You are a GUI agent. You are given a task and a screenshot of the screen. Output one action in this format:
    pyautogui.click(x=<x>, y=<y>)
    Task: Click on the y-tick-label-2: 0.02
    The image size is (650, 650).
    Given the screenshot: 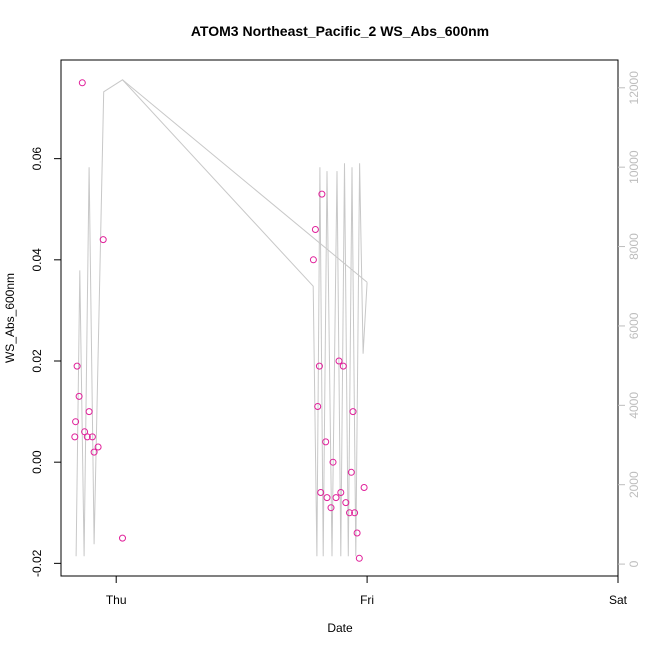 What is the action you would take?
    pyautogui.click(x=37, y=361)
    